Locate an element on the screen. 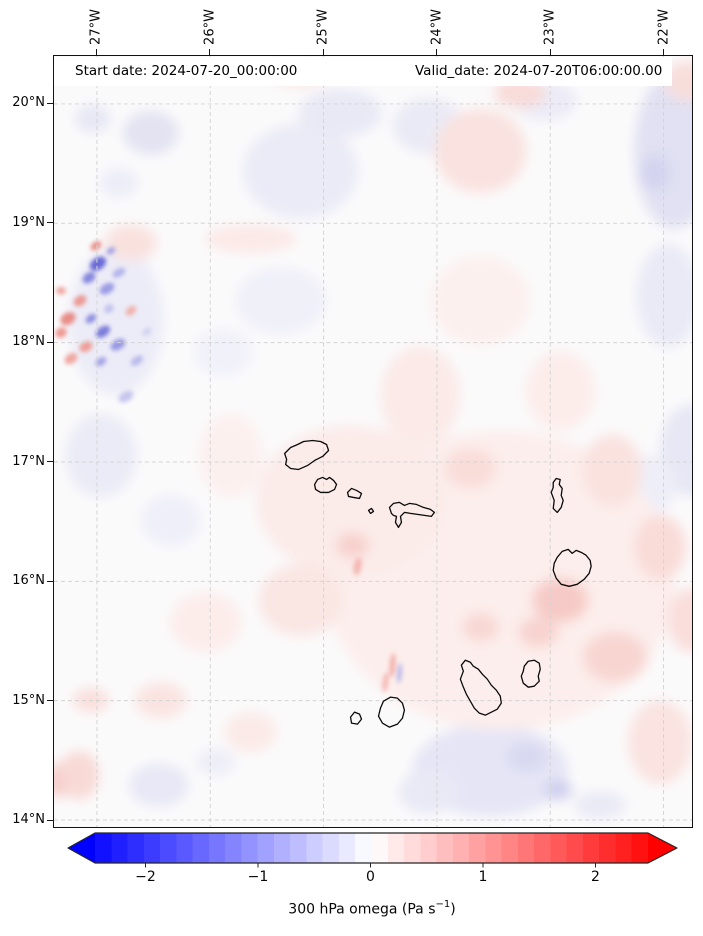 This screenshot has height=936, width=703. coastline-sao-vicente is located at coordinates (325, 485).